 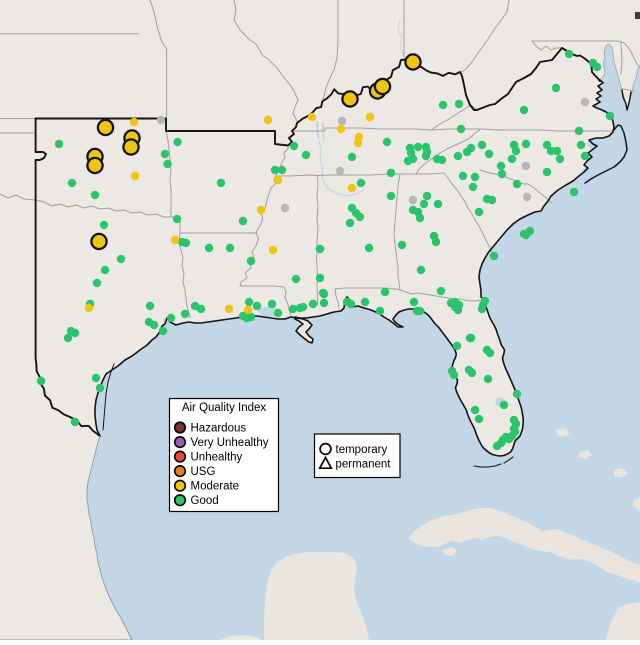 I want to click on svg-text: permanent, so click(x=364, y=465).